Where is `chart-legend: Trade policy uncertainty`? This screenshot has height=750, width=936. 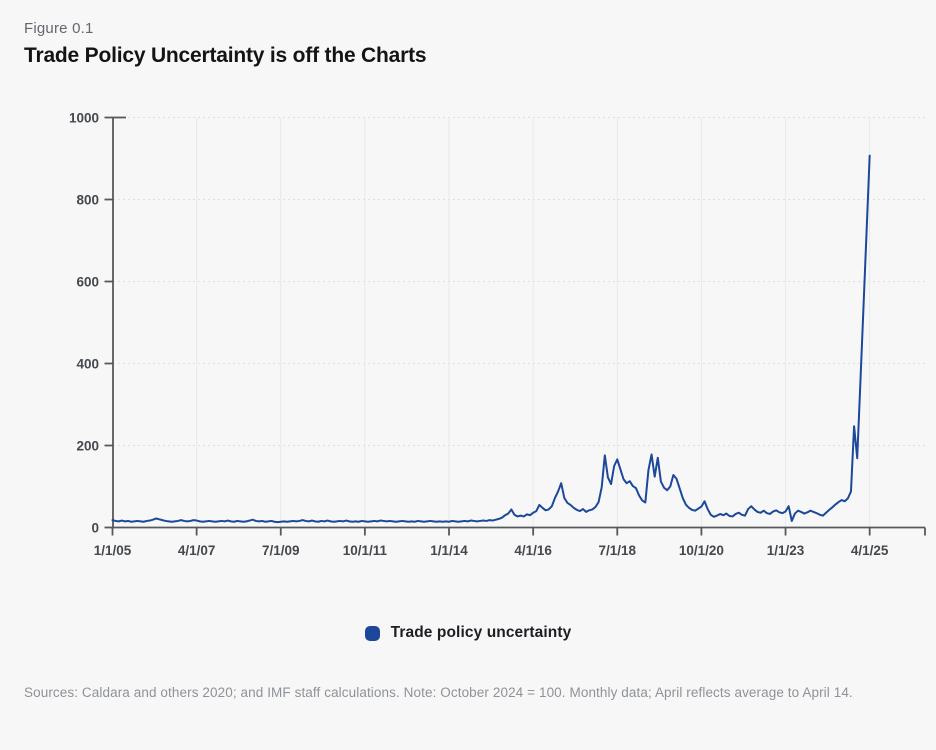
chart-legend: Trade policy uncertainty is located at coordinates (468, 633).